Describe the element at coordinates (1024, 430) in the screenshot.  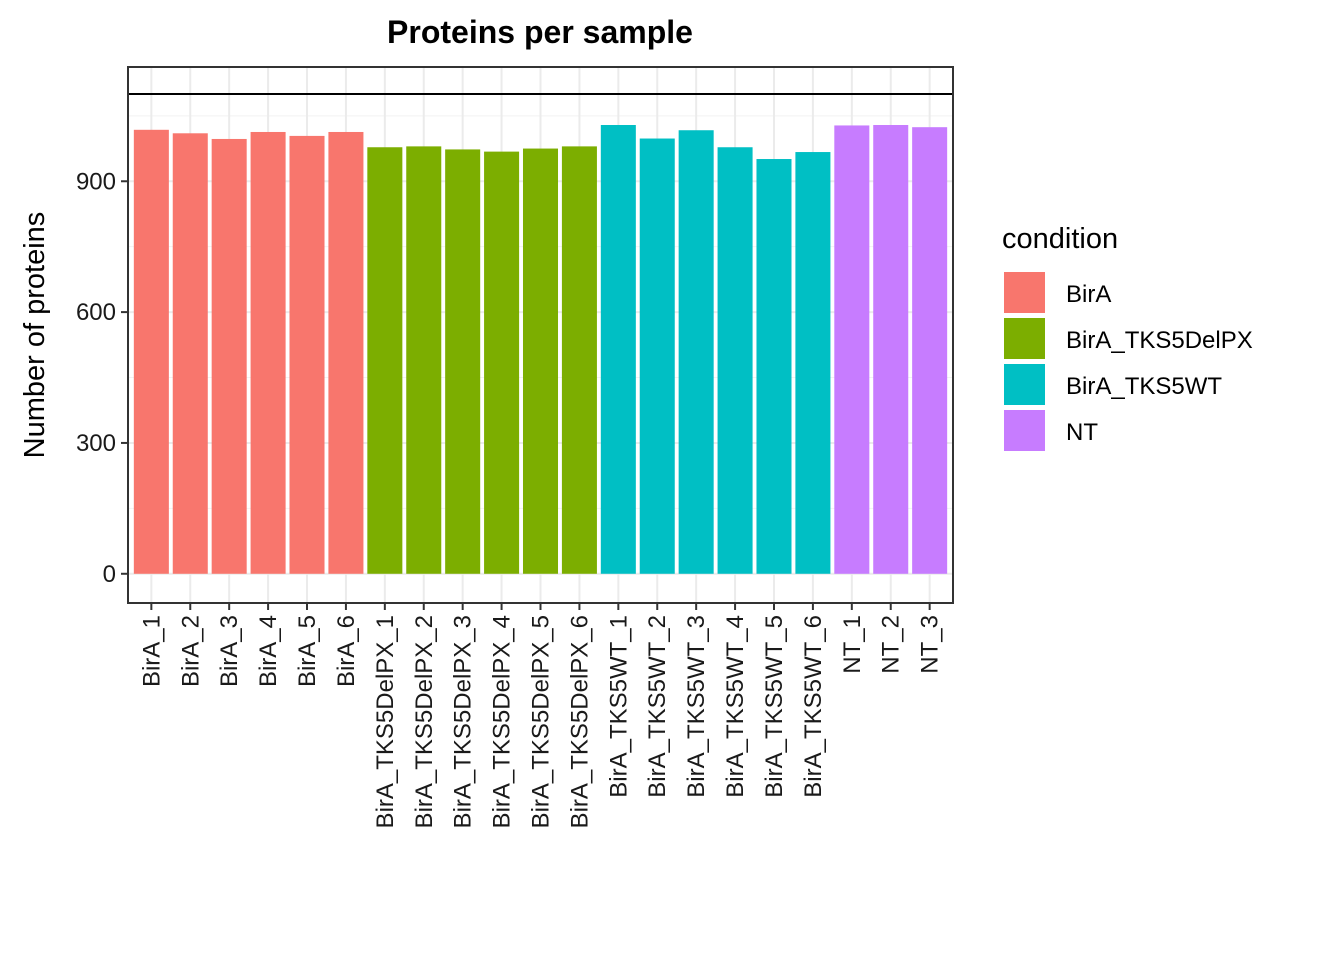
I see `legend-key-nt` at that location.